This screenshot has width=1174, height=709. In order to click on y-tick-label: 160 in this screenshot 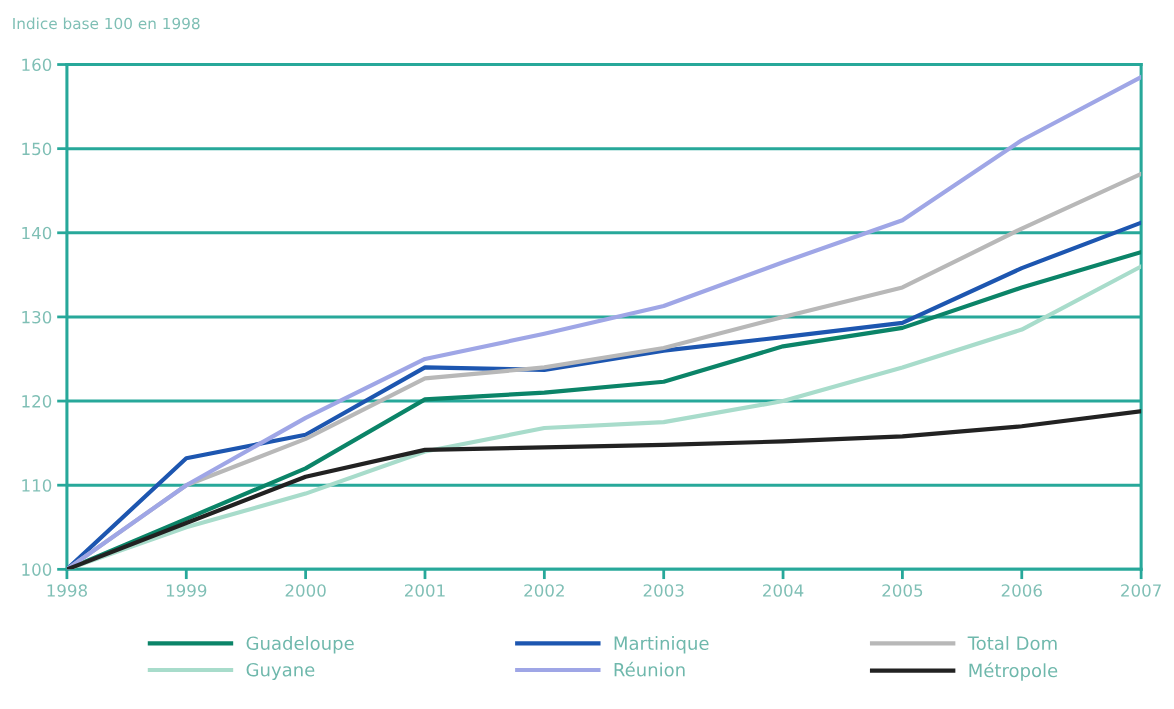, I will do `click(37, 65)`.